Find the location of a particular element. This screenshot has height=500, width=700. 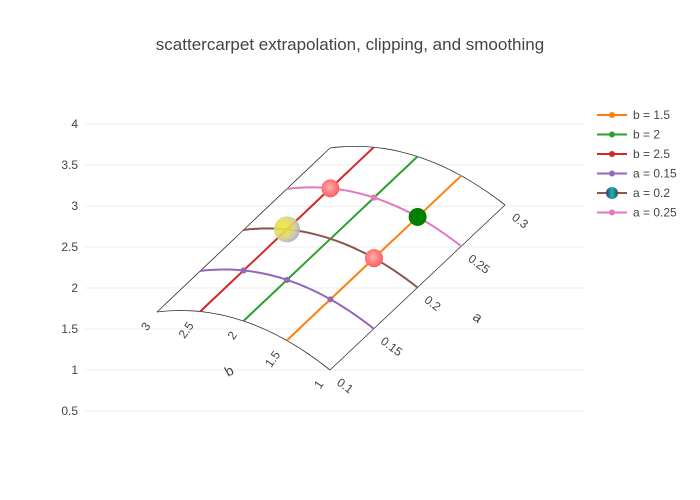

legend-label: a = 0.25 is located at coordinates (655, 213).